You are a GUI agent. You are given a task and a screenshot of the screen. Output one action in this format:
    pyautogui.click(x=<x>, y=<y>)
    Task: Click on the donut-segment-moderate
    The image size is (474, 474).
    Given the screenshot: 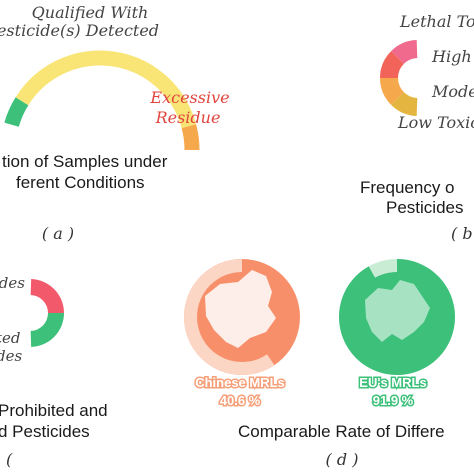 What is the action you would take?
    pyautogui.click(x=392, y=91)
    